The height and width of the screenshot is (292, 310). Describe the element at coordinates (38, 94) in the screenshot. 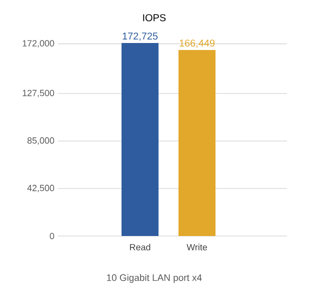

I see `y-tick-label: 127,500` at that location.